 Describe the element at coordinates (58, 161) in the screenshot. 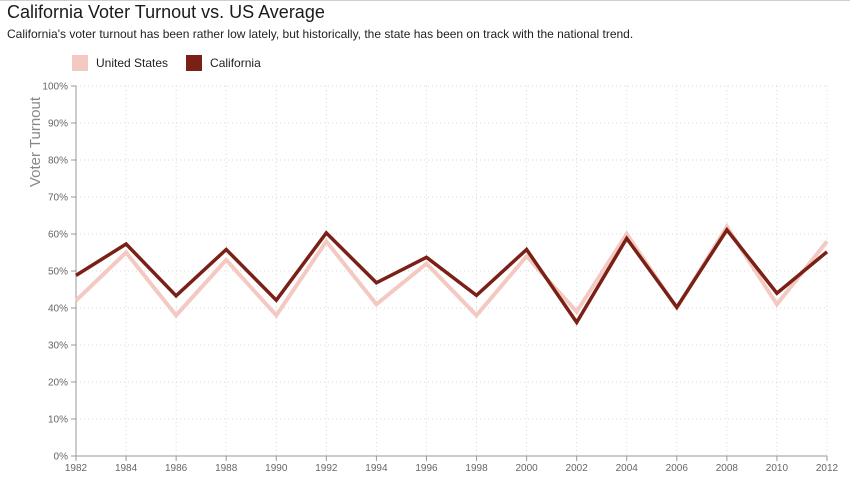

I see `y-tick-label: 80%` at that location.